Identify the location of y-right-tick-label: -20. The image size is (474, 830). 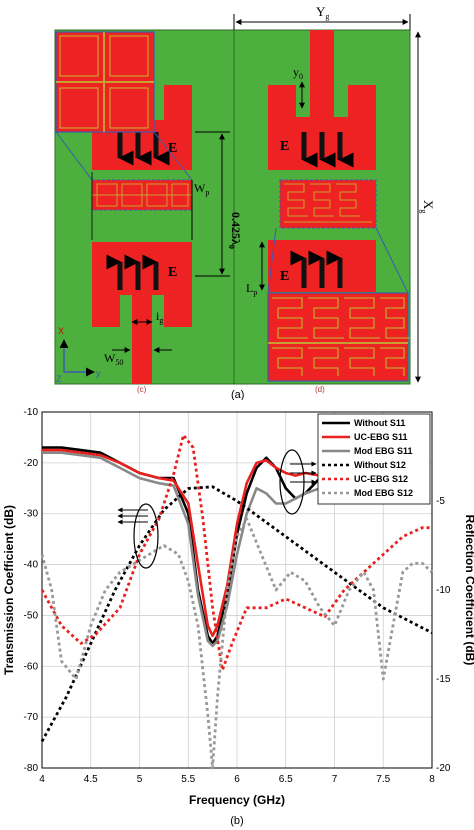
(443, 768).